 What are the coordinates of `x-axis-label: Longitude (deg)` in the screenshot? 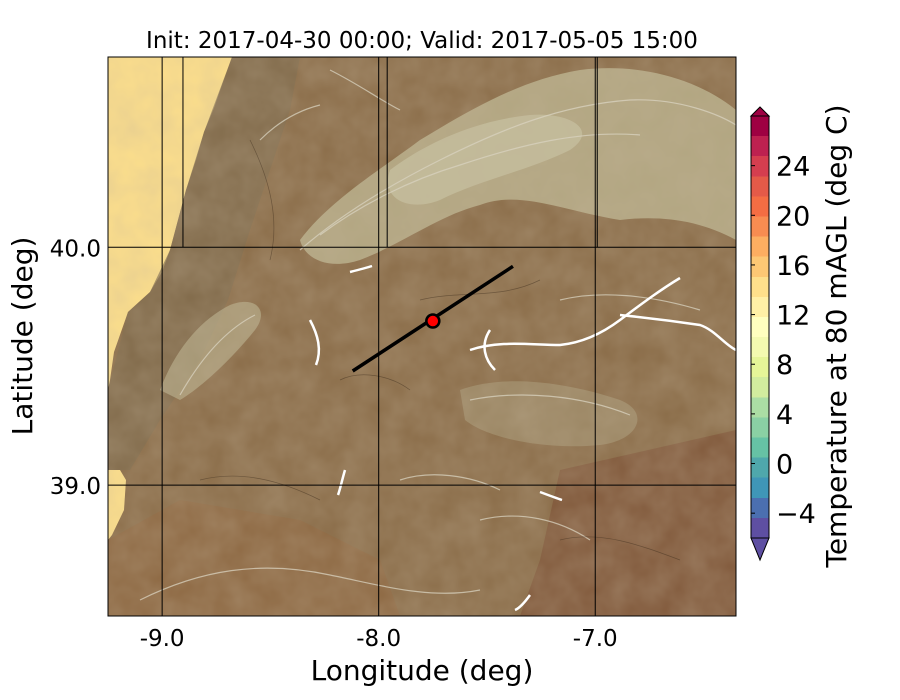 It's located at (422, 670).